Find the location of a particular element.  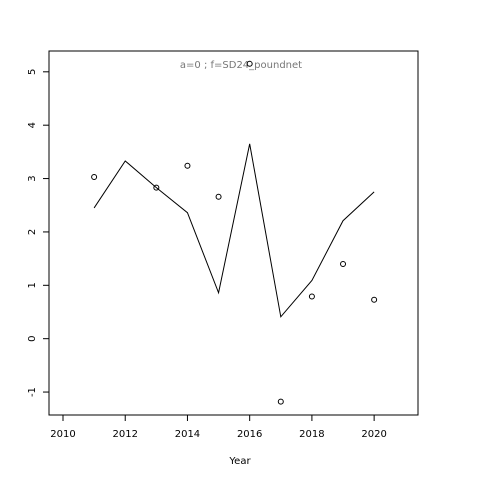

y-tick-label: 5 is located at coordinates (32, 72).